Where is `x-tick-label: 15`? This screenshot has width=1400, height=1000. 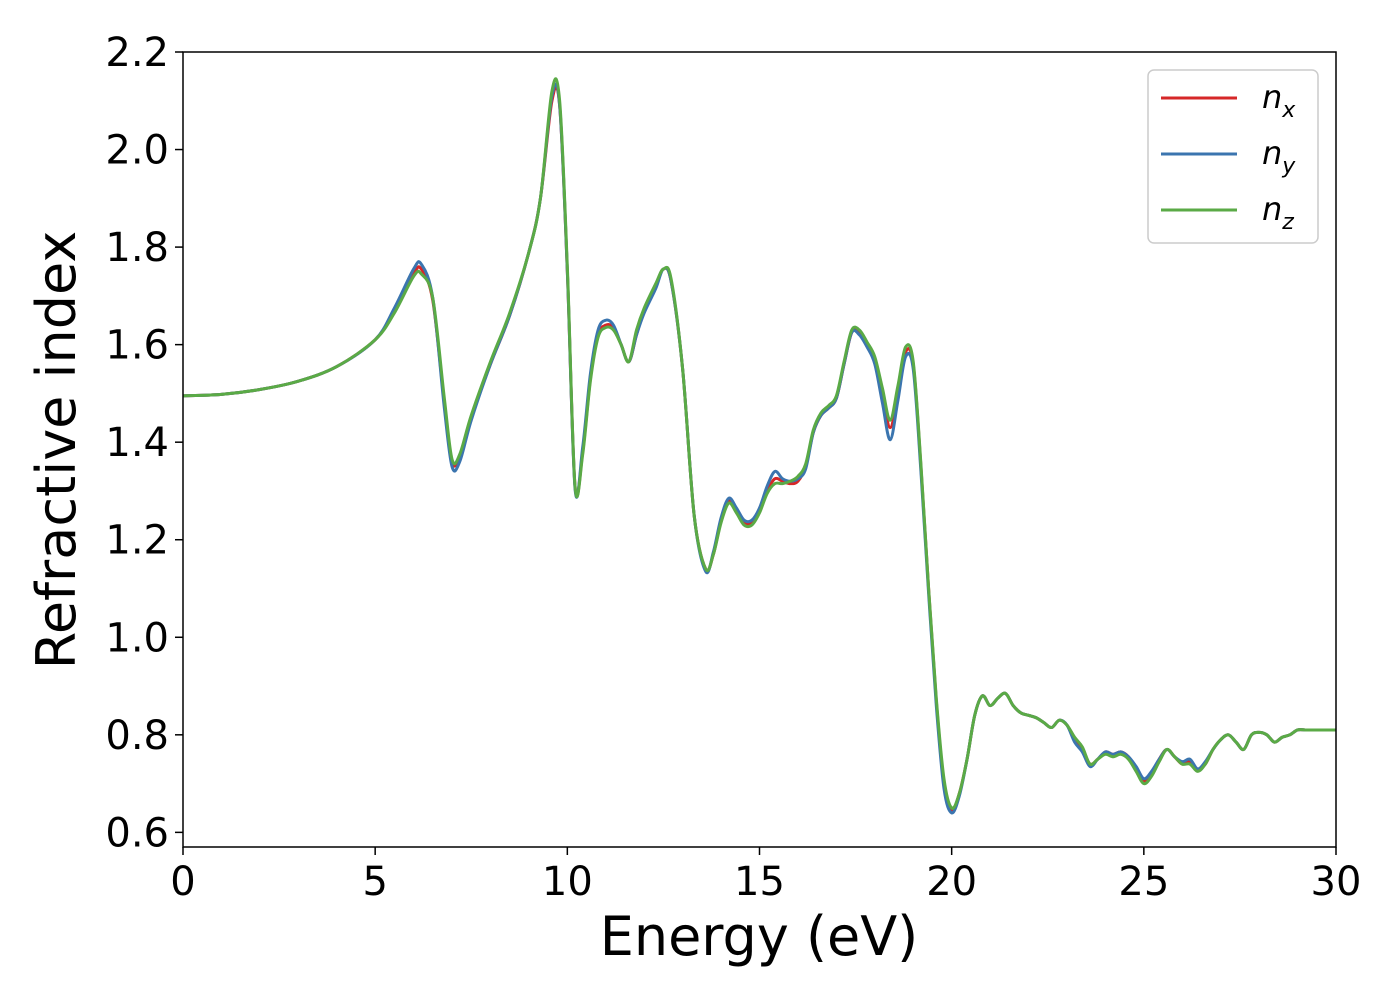
x-tick-label: 15 is located at coordinates (759, 882).